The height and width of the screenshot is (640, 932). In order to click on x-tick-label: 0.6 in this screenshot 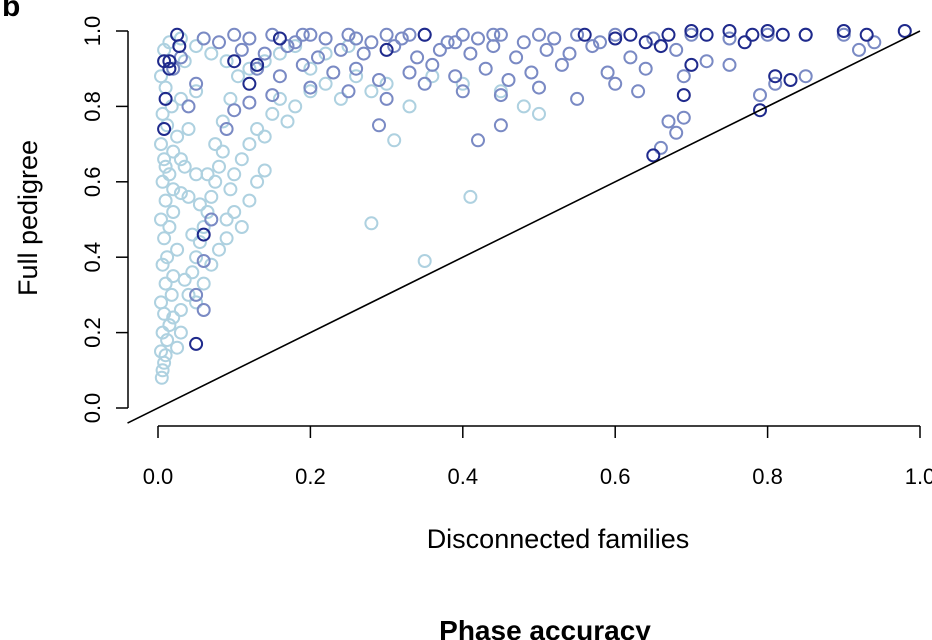, I will do `click(615, 476)`.